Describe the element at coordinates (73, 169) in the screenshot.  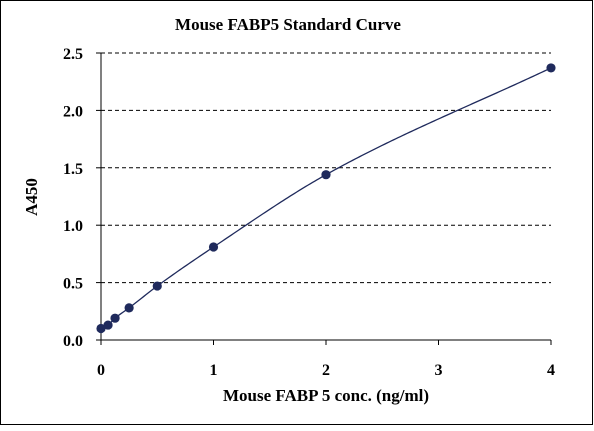
I see `y-tick-label: 1.5` at that location.